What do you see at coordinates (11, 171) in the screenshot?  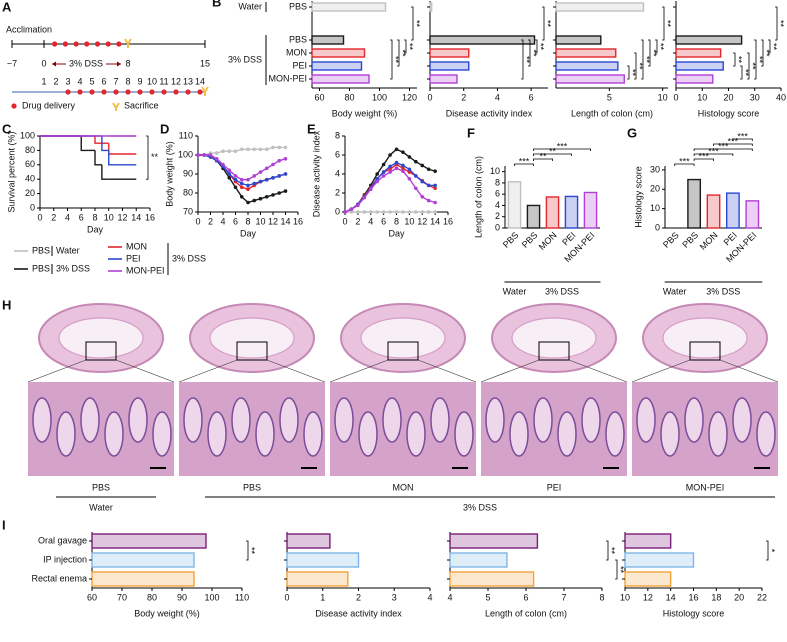 I see `y-axis-title: Survival percent (%)` at bounding box center [11, 171].